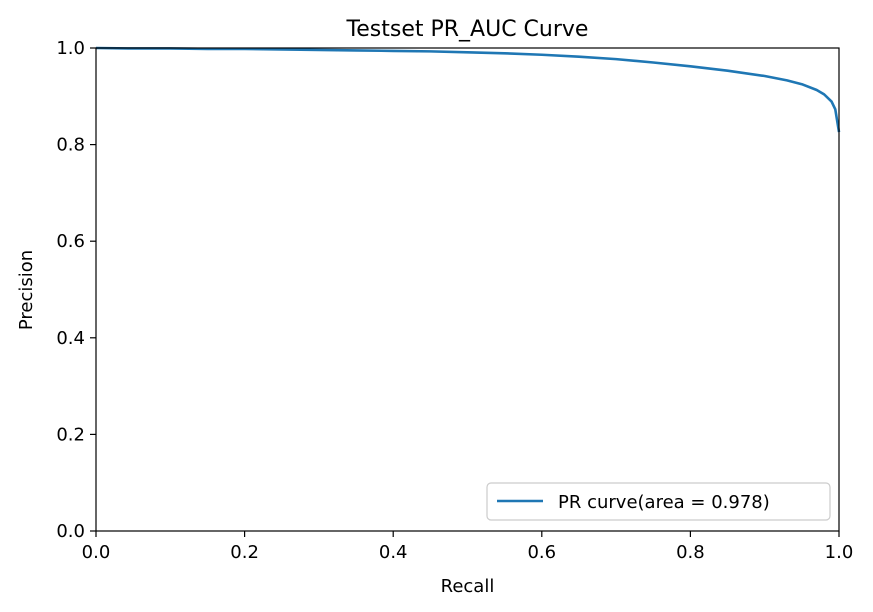  I want to click on y-tick-label: 1.0, so click(70, 48).